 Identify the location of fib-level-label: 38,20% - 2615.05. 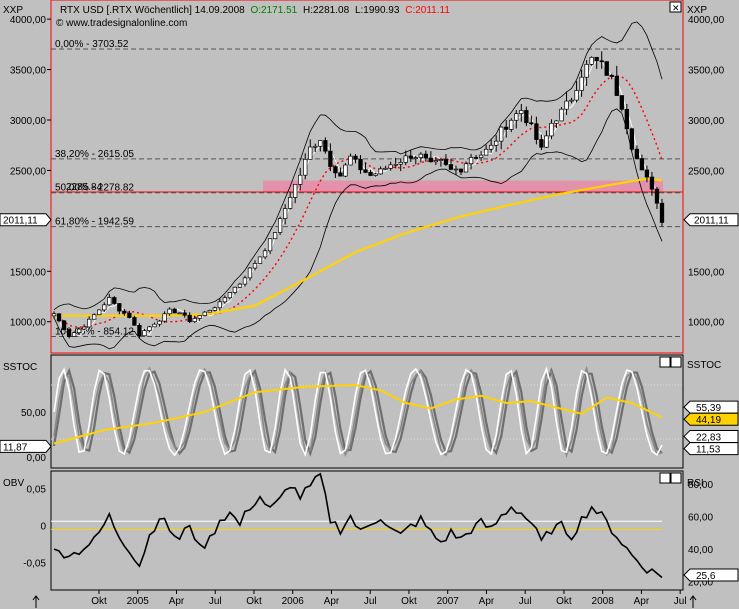
(94, 154).